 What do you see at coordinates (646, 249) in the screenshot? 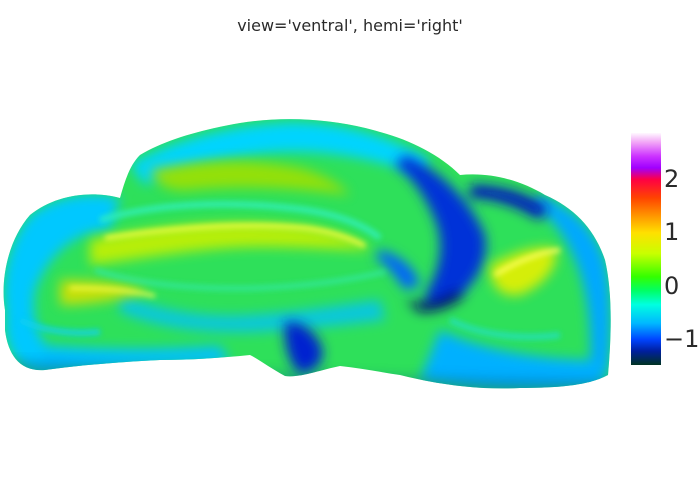
I see `colorbar-gradient` at bounding box center [646, 249].